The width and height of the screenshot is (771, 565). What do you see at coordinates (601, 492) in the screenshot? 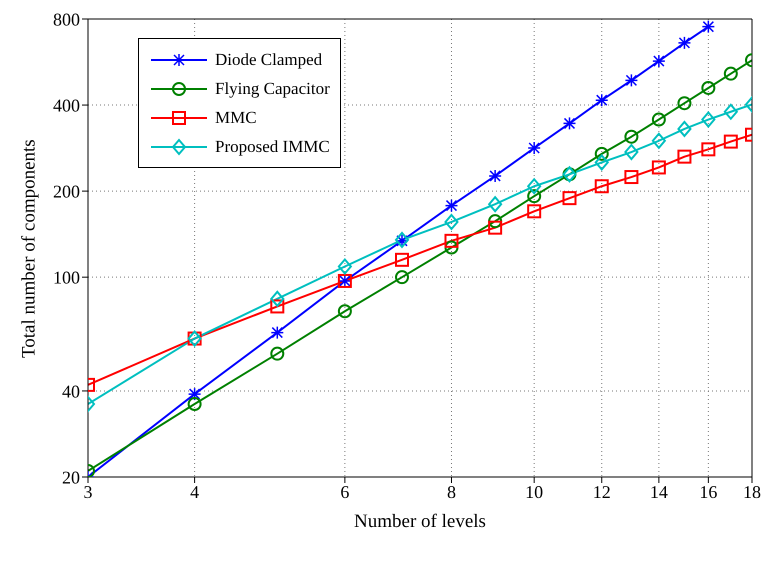
I see `x-tick-label: 12` at bounding box center [601, 492].